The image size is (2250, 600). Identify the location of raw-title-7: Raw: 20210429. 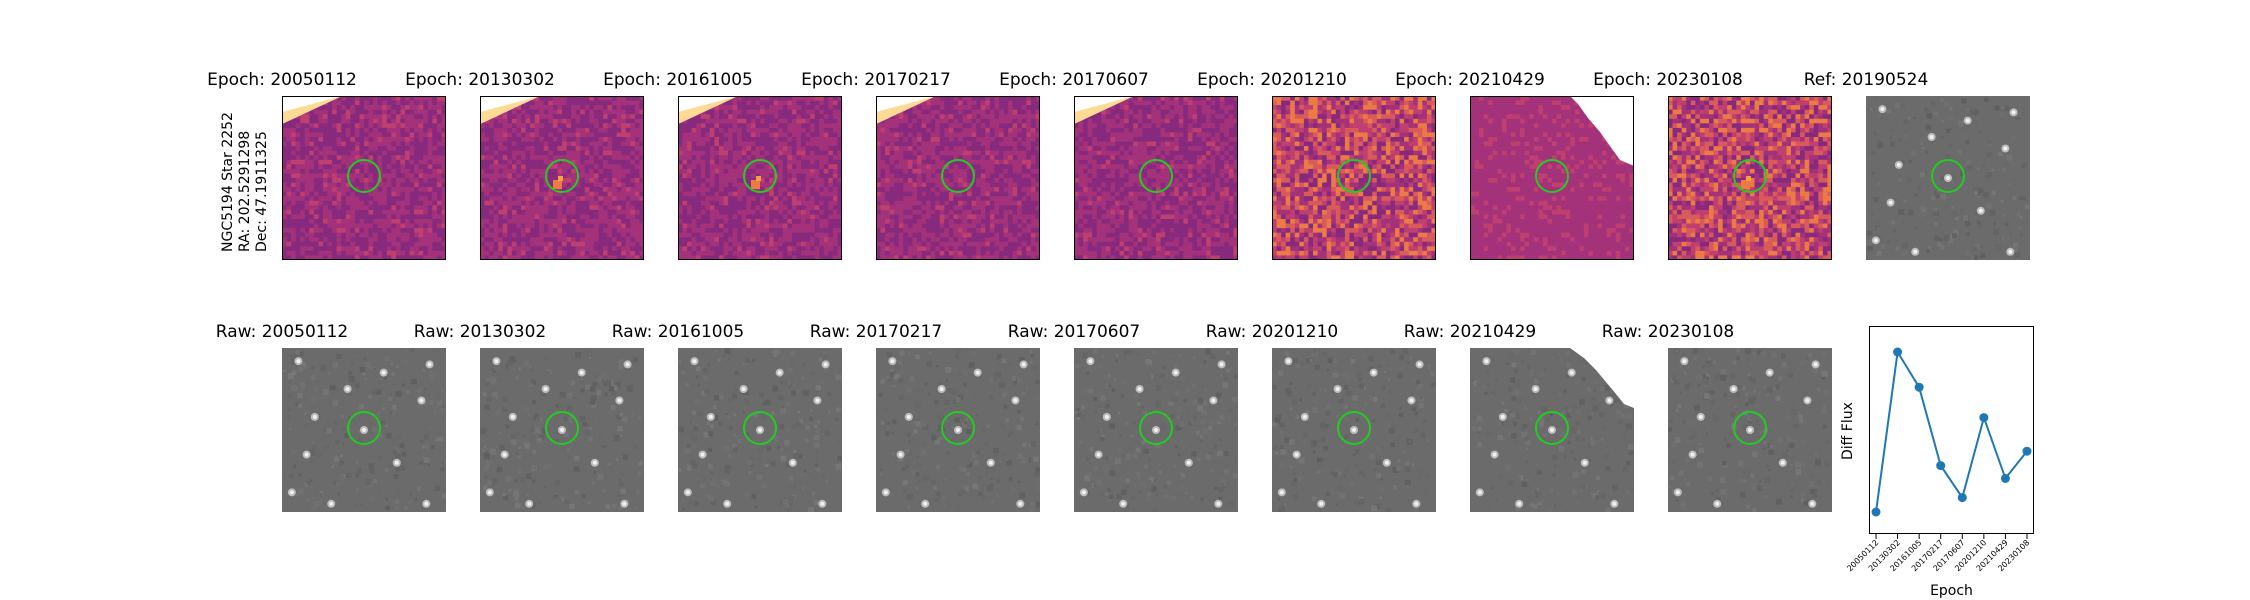
(1470, 332).